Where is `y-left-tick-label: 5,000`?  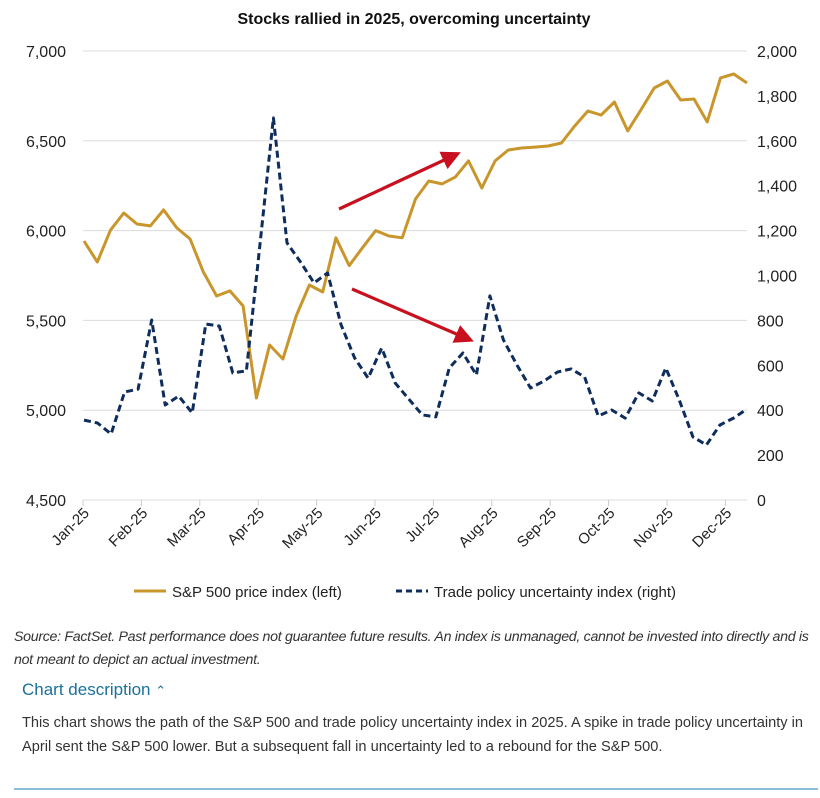 y-left-tick-label: 5,000 is located at coordinates (46, 411).